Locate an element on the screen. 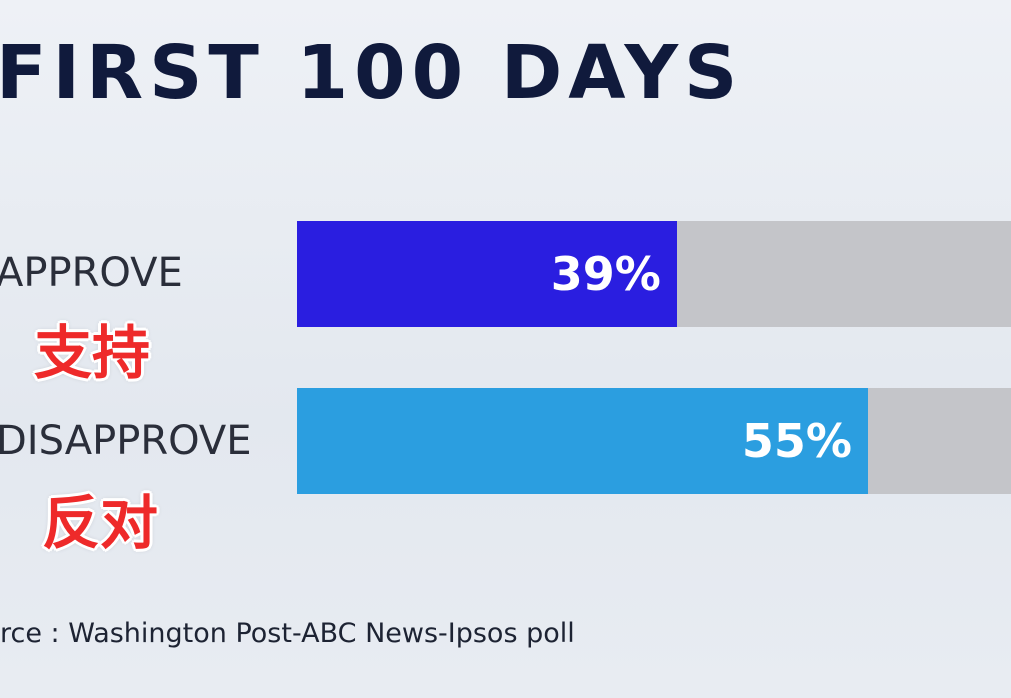  category-label-approve: APPROVE is located at coordinates (91, 273).